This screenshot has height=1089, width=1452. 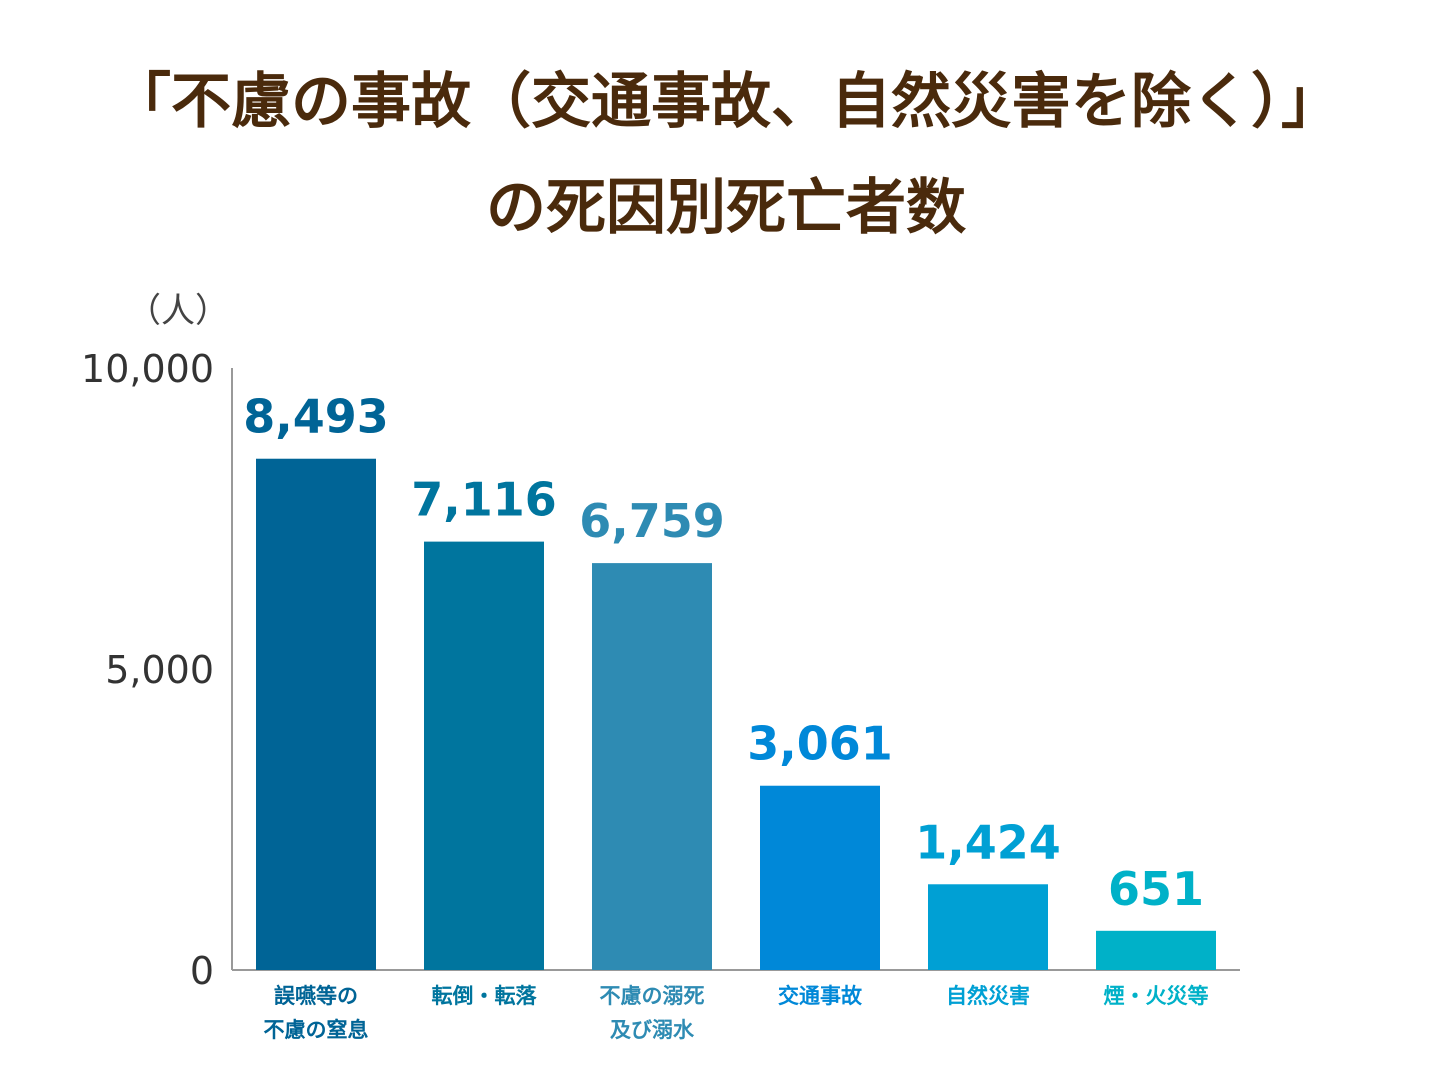 What do you see at coordinates (316, 417) in the screenshot?
I see `bar-value-label: 8,493` at bounding box center [316, 417].